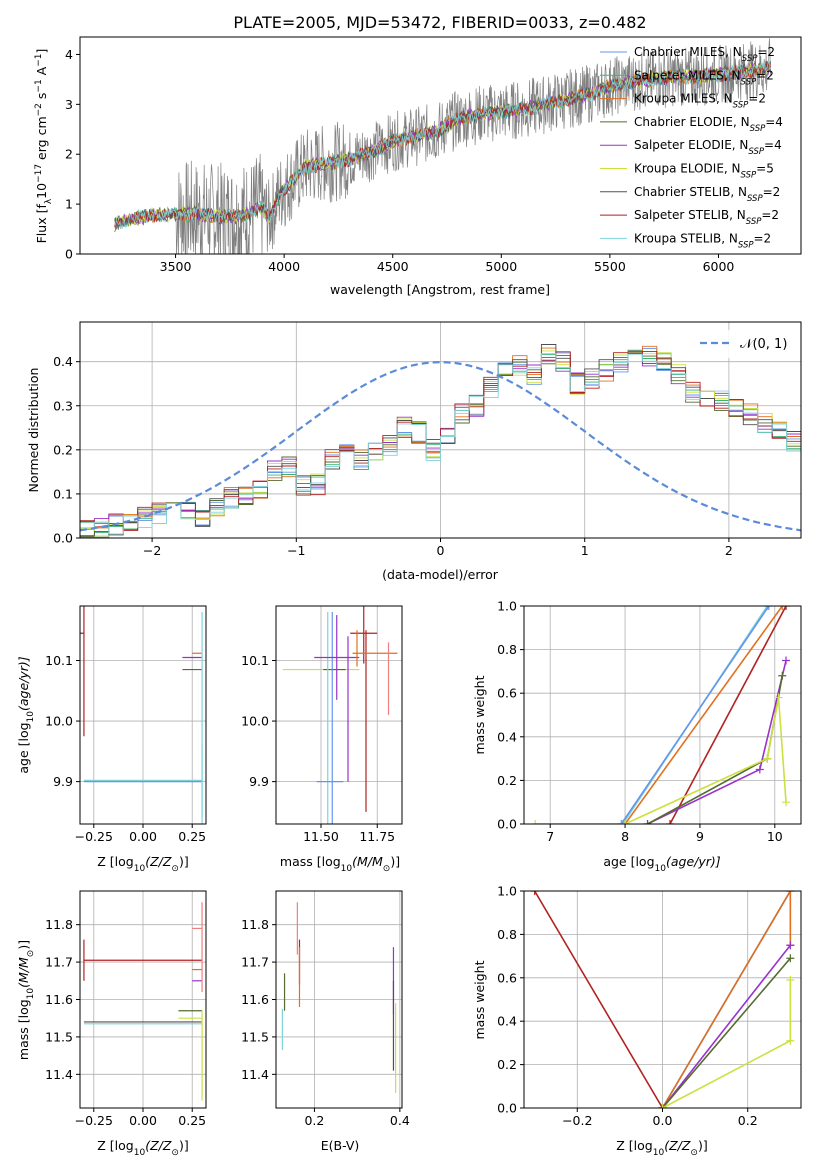 The height and width of the screenshot is (1170, 819). I want to click on legend-label: Kroupa ELODIE, NSSP=5, so click(704, 171).